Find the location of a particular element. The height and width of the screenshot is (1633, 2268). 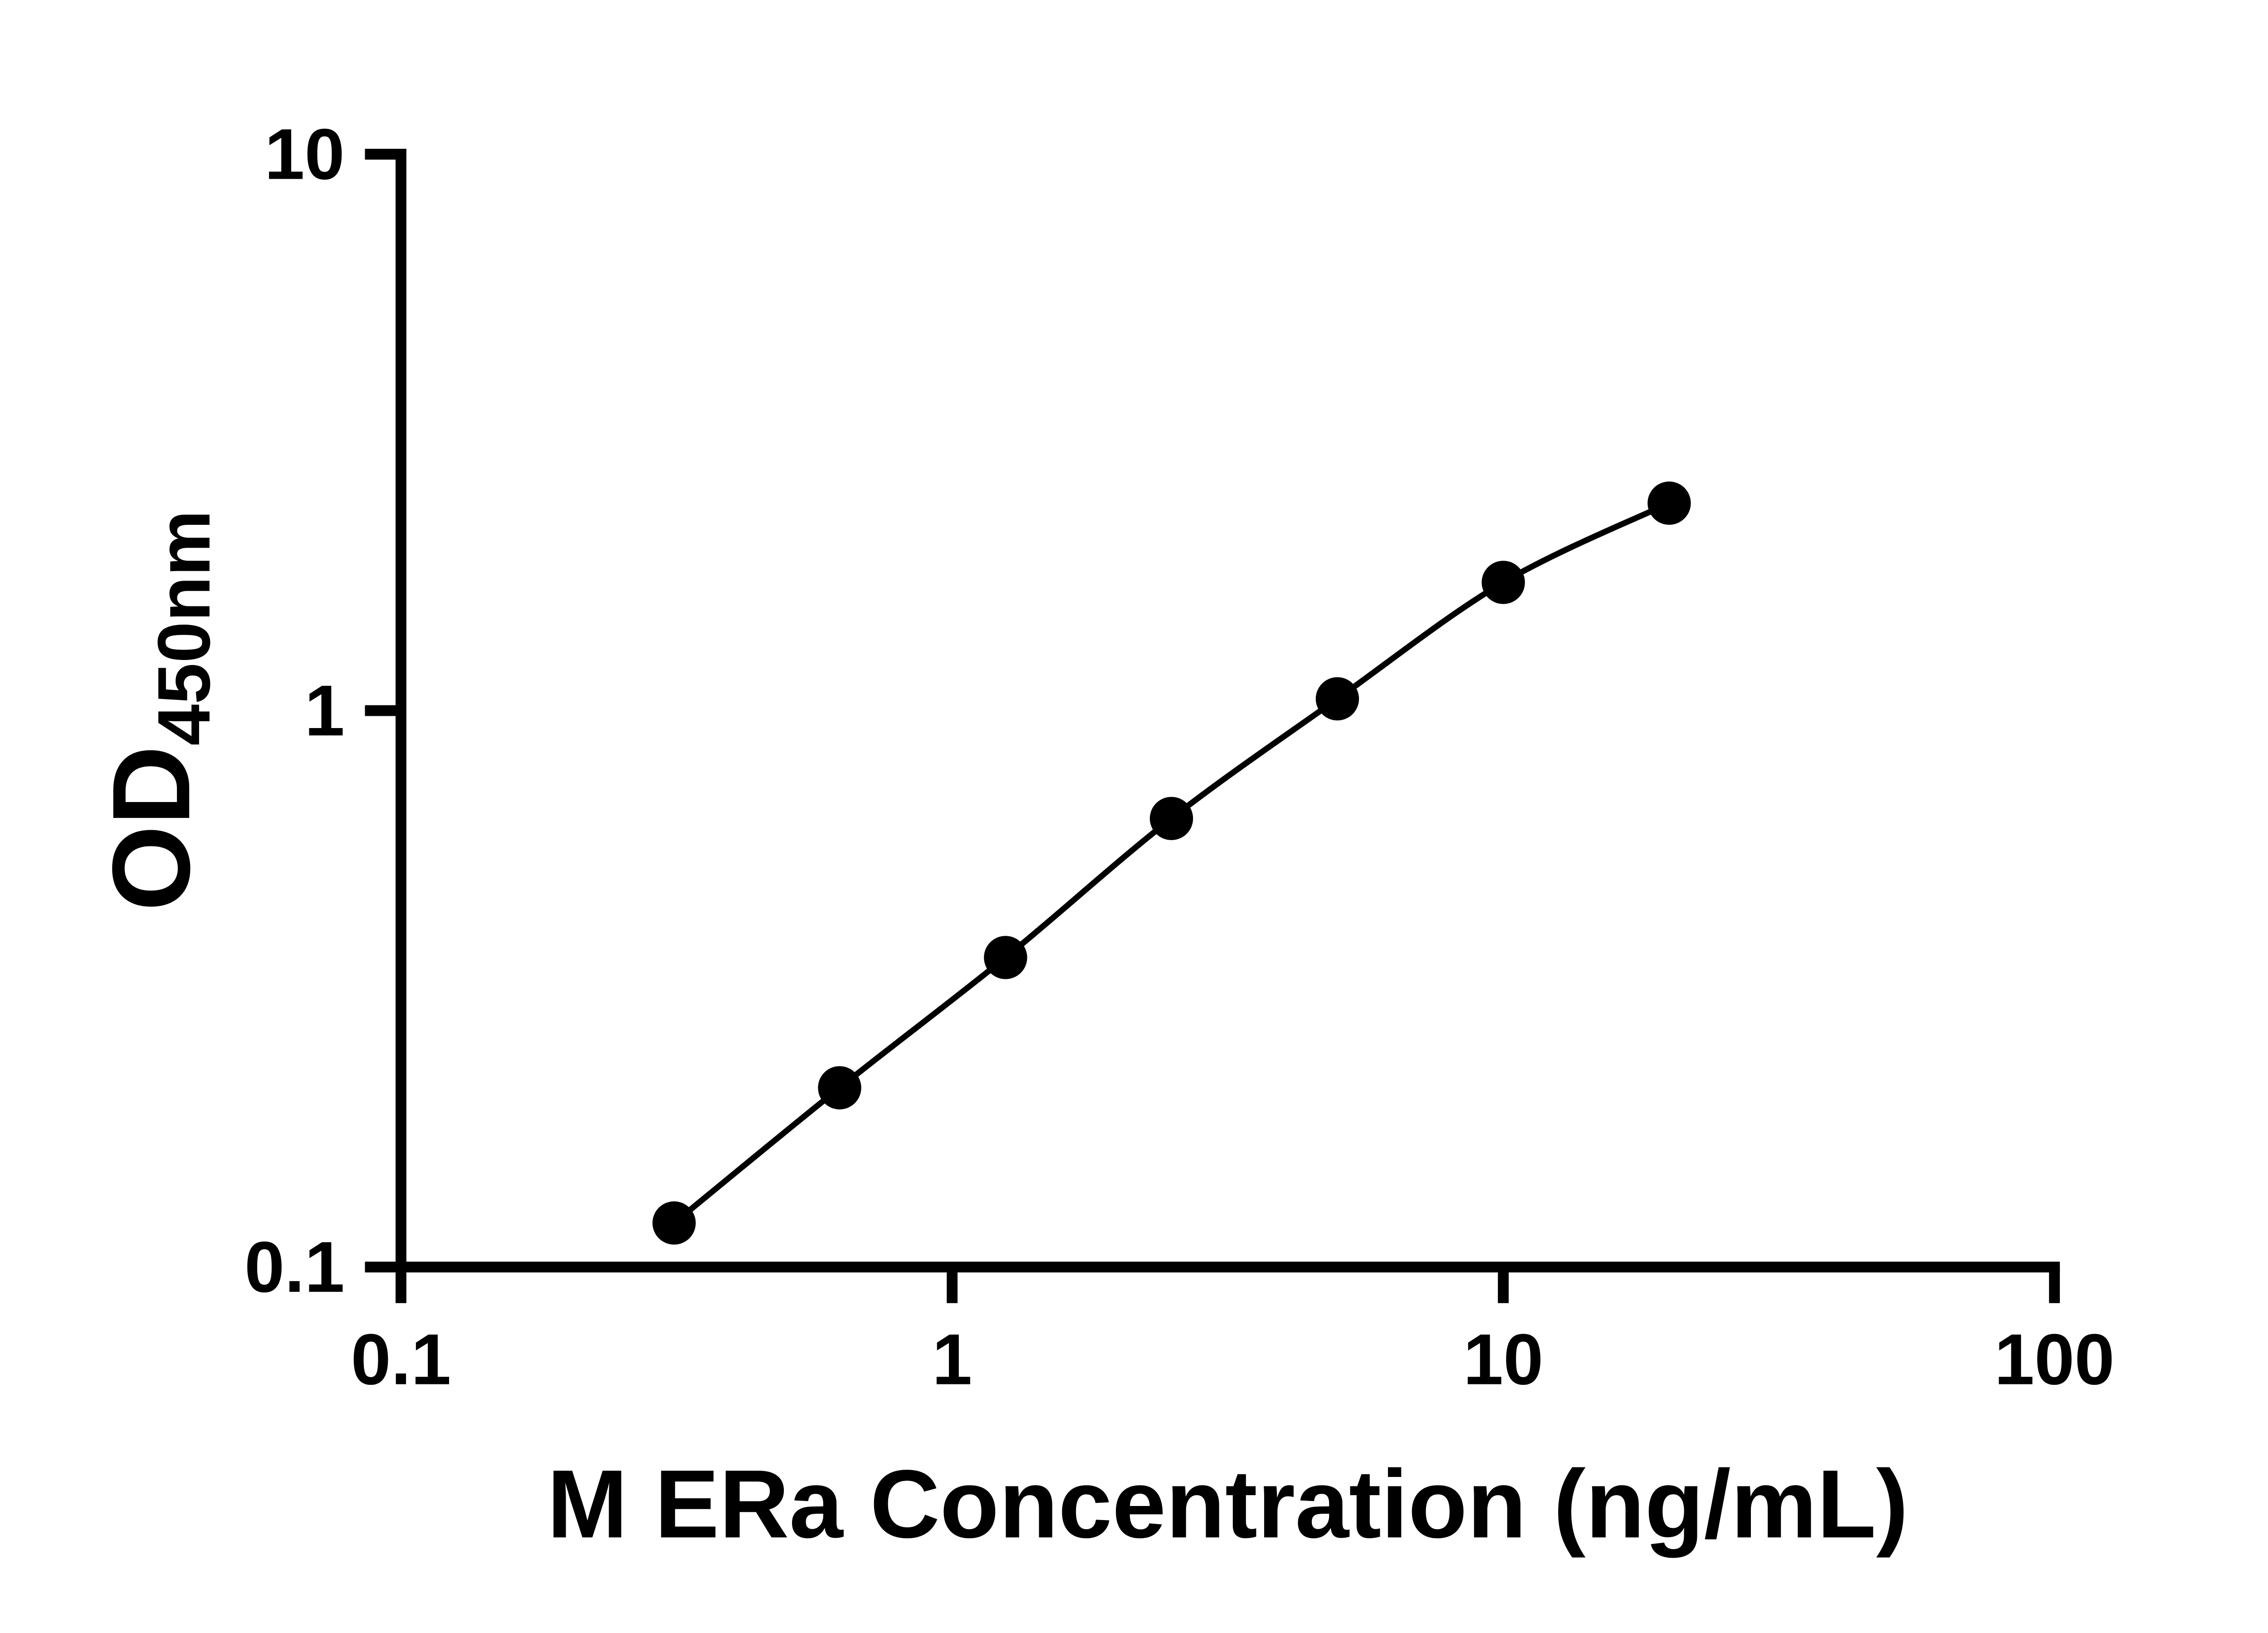

x-axis-tick-label: 100 is located at coordinates (2055, 1359).